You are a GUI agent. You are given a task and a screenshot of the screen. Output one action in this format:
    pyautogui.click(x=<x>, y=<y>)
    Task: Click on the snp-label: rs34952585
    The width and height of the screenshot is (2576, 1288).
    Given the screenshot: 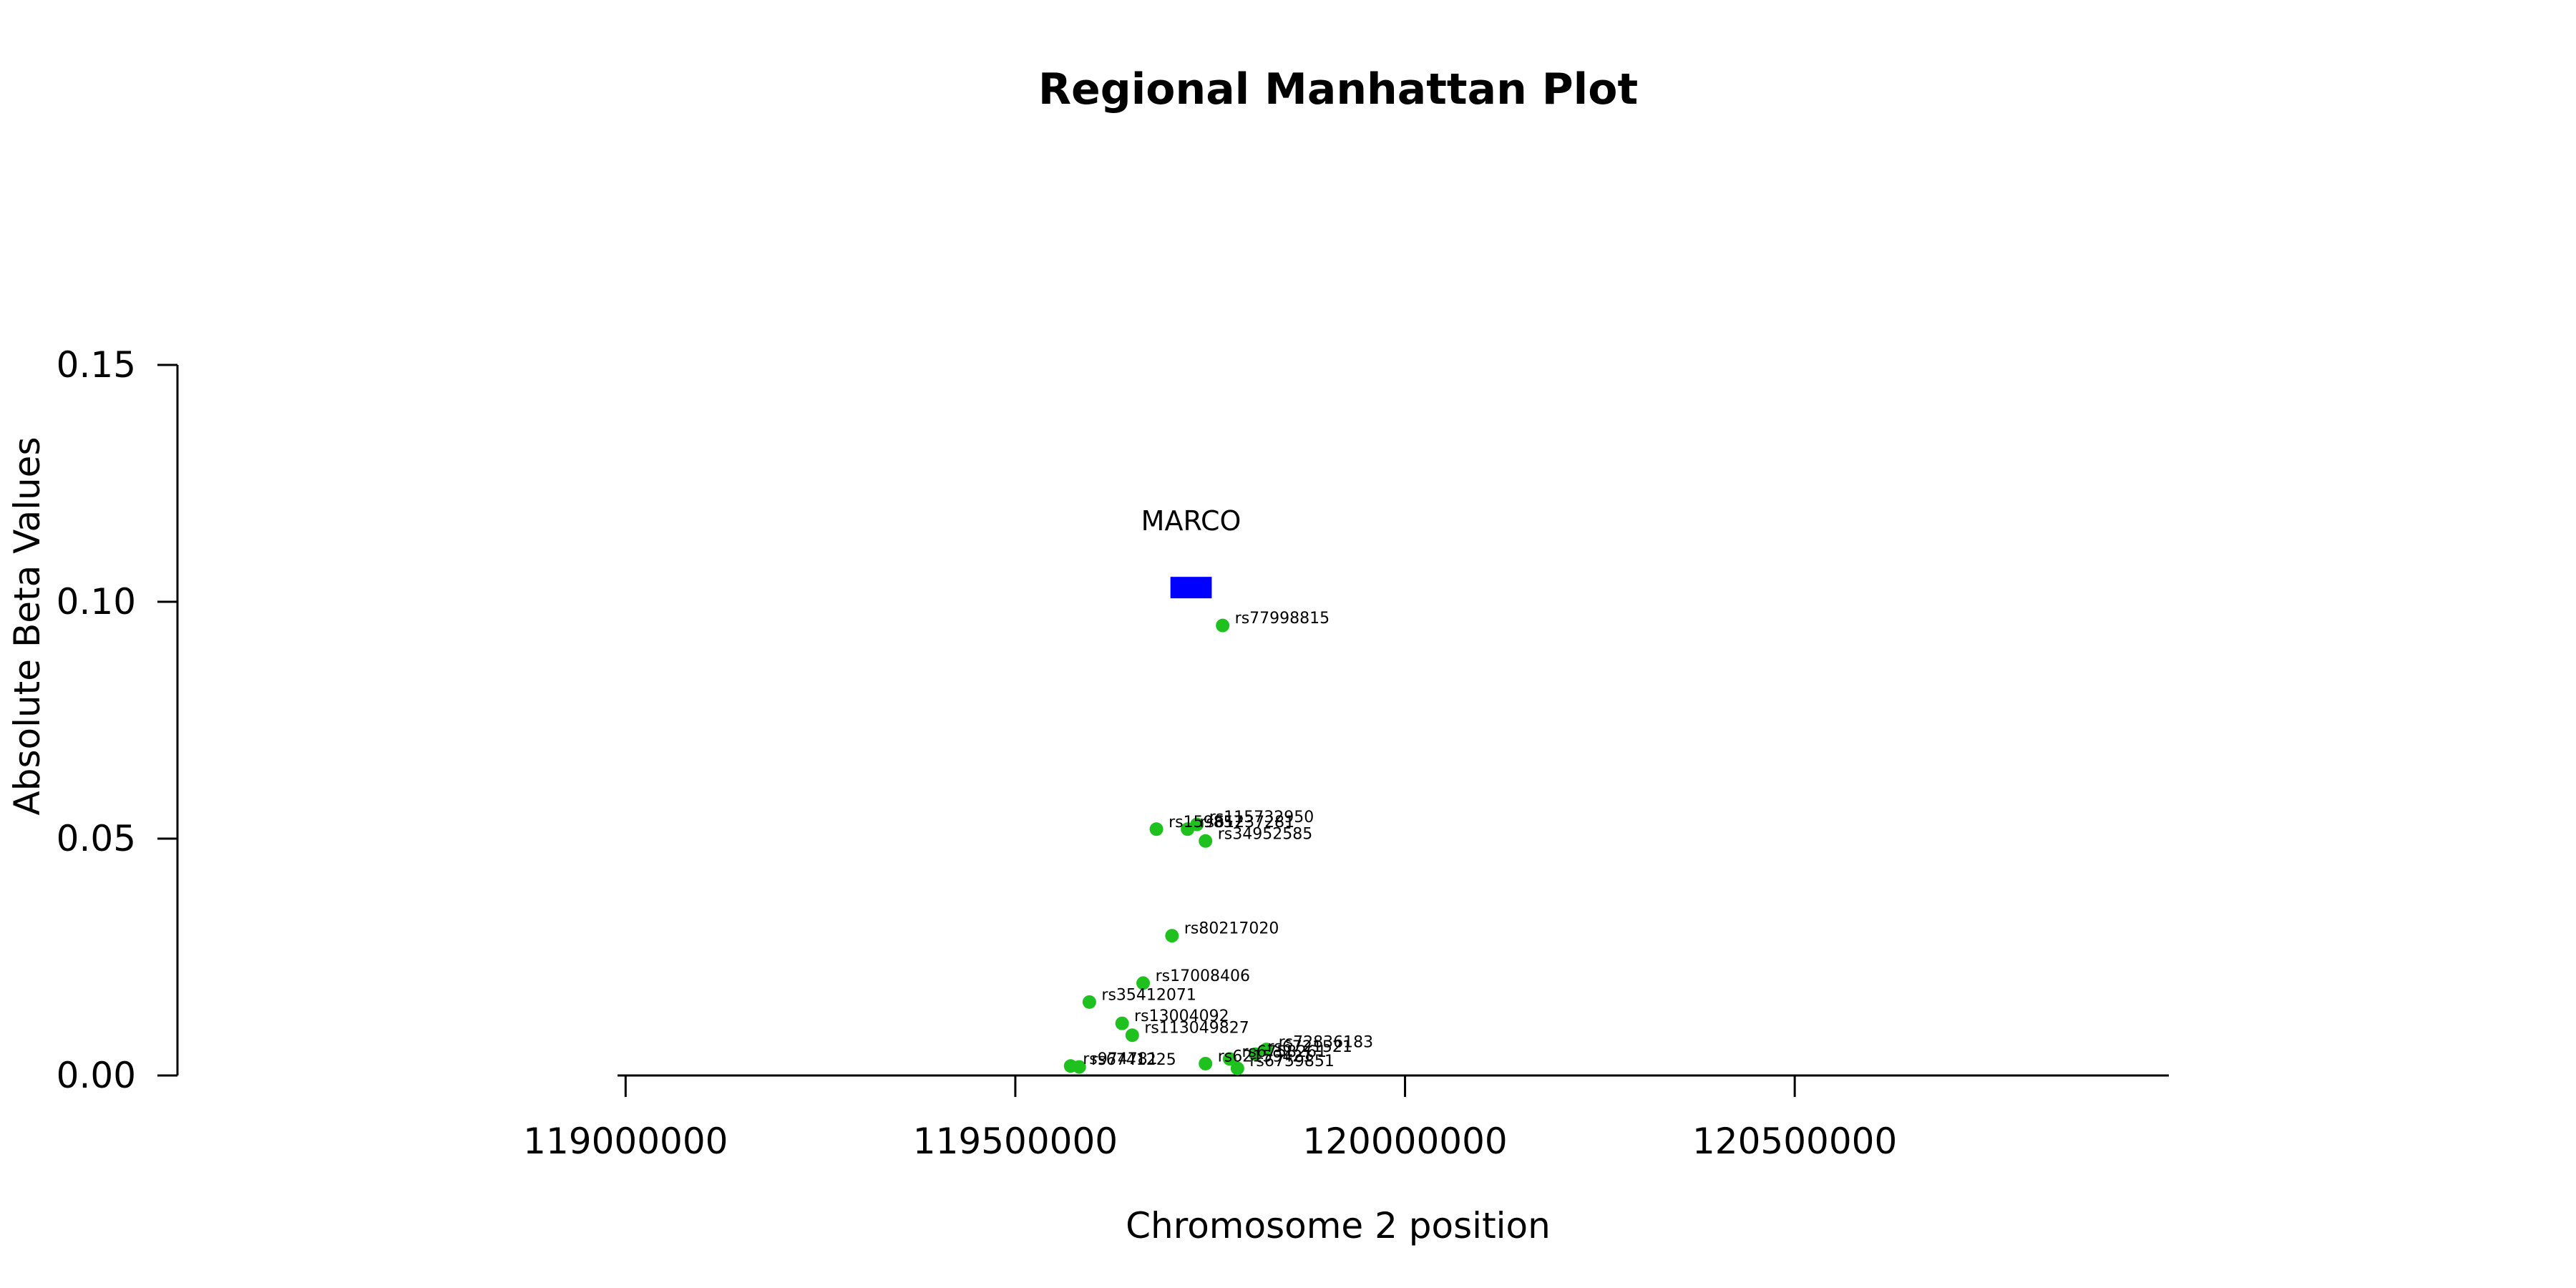 What is the action you would take?
    pyautogui.click(x=1265, y=834)
    